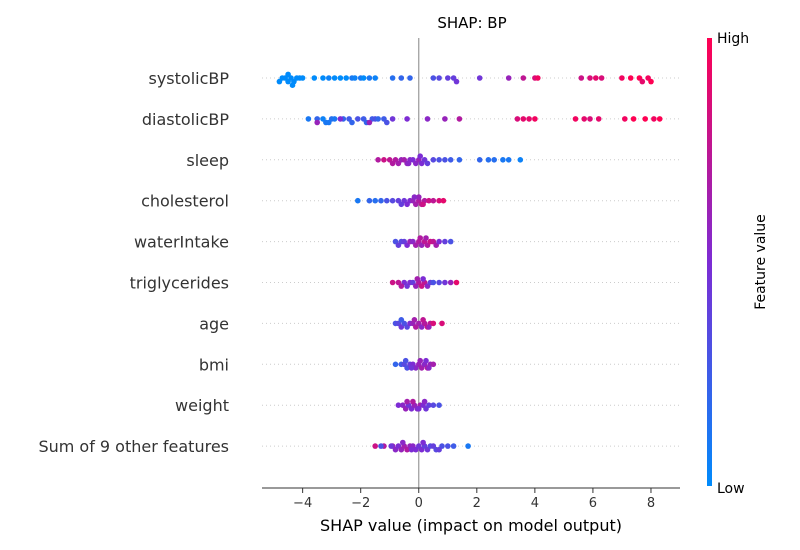 The width and height of the screenshot is (800, 550). I want to click on x-tick-label: 0, so click(419, 503).